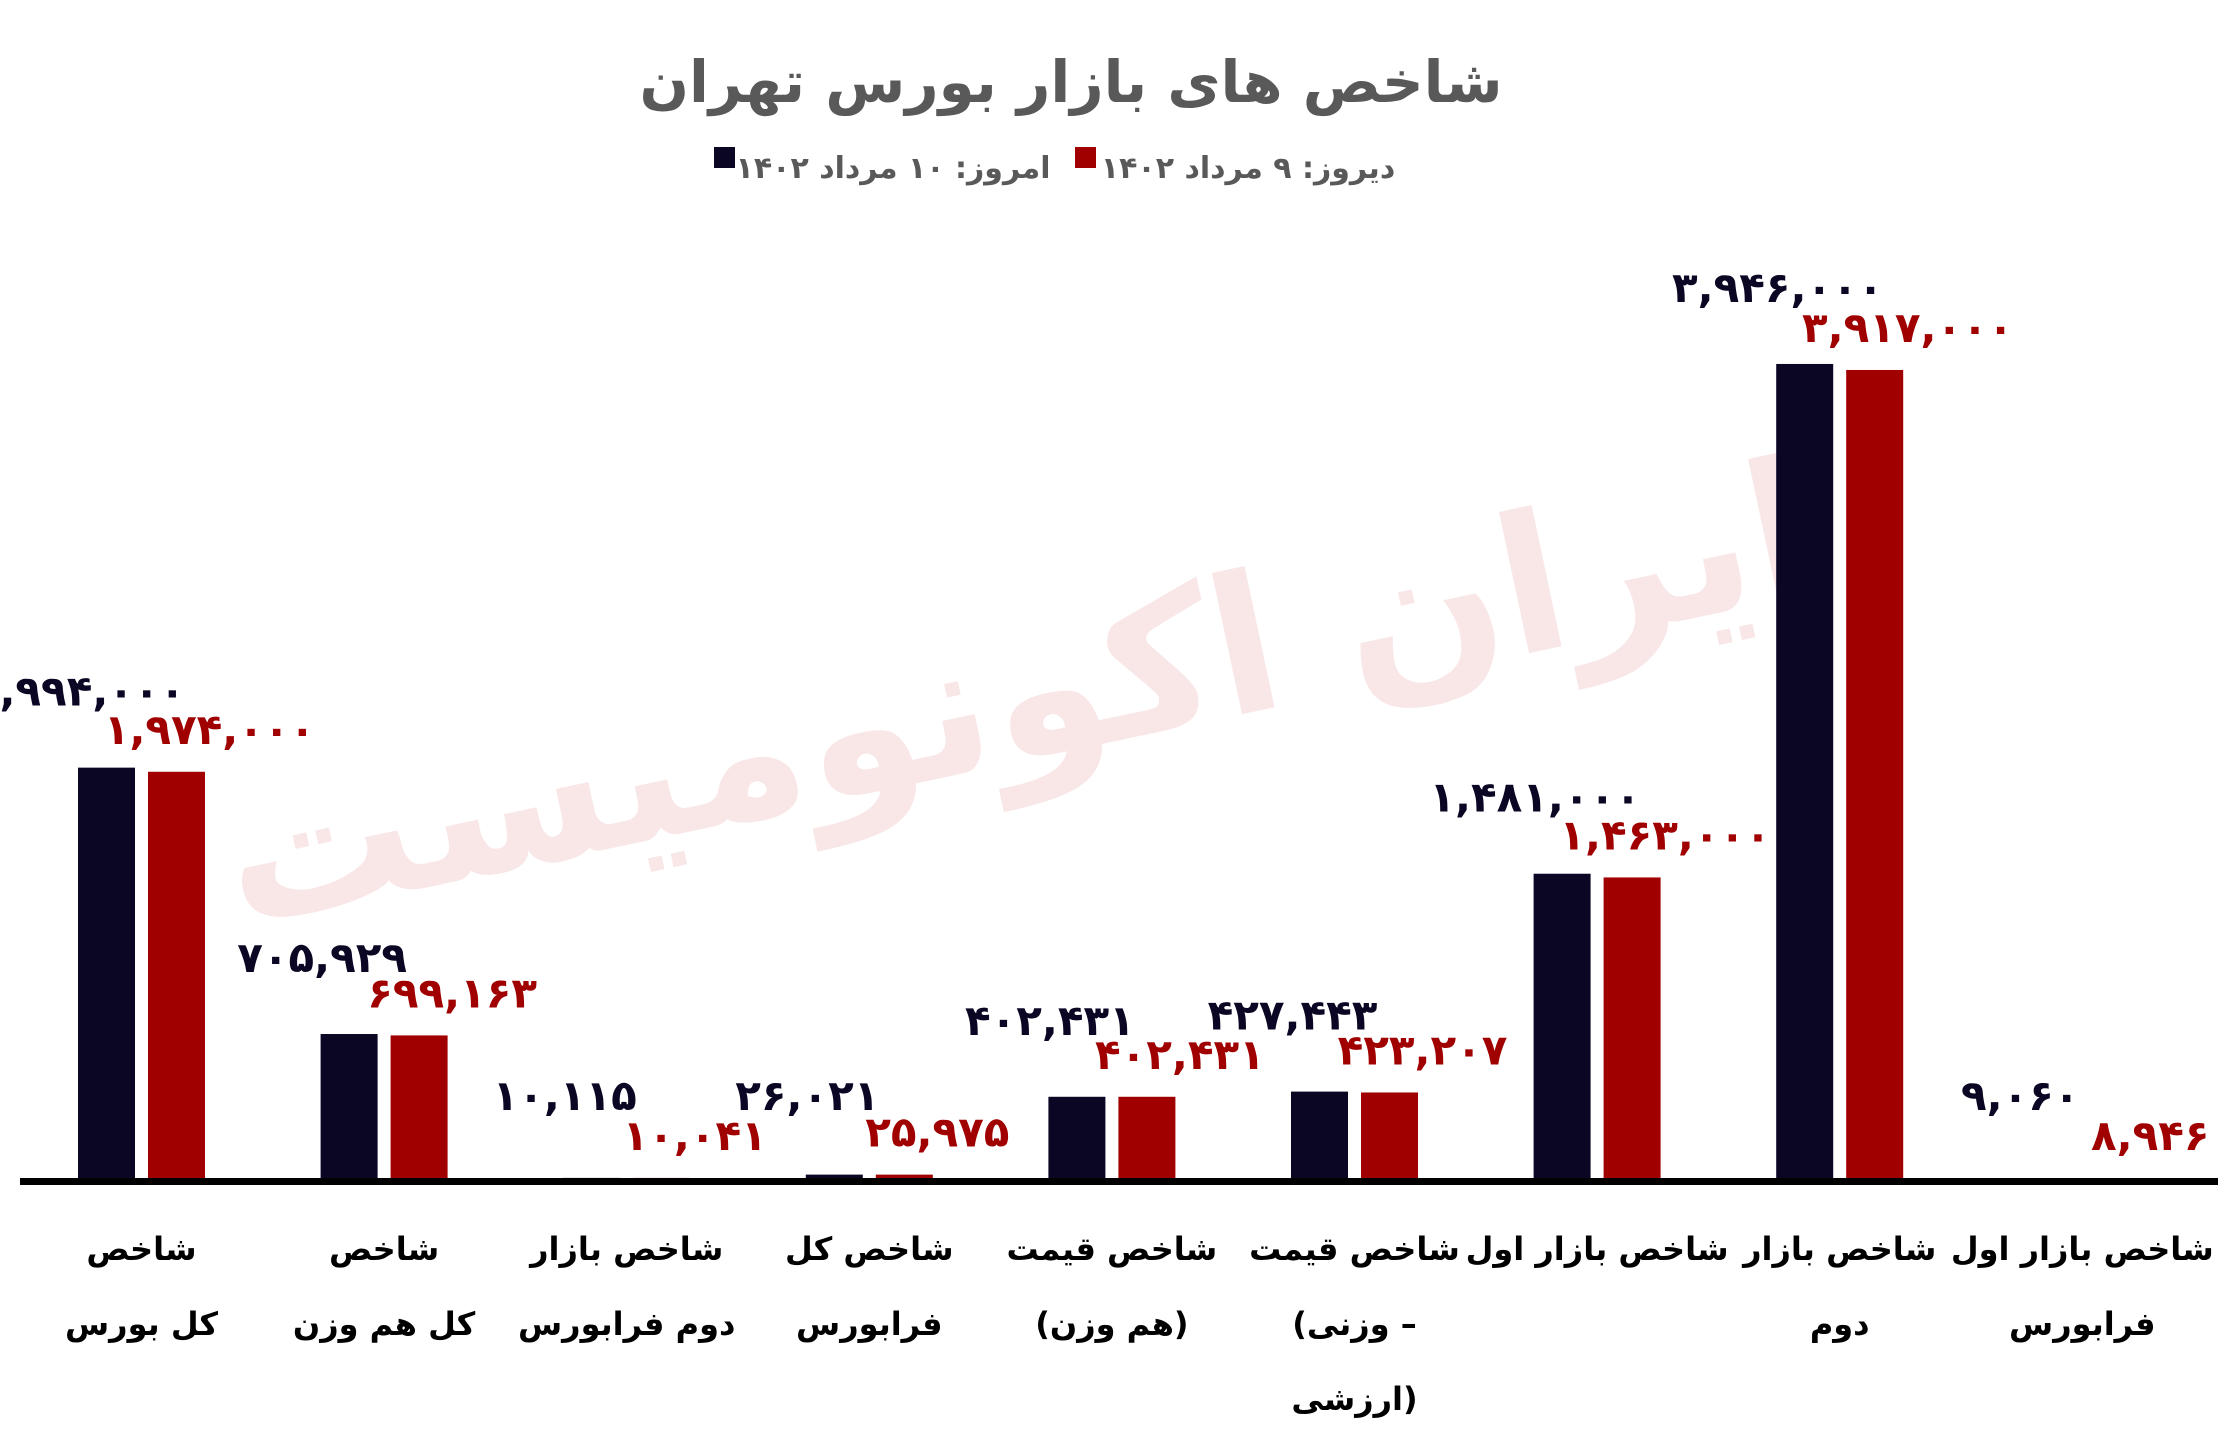  Describe the element at coordinates (2020, 1095) in the screenshot. I see `data-label-today: ۹,۰۶۰` at that location.